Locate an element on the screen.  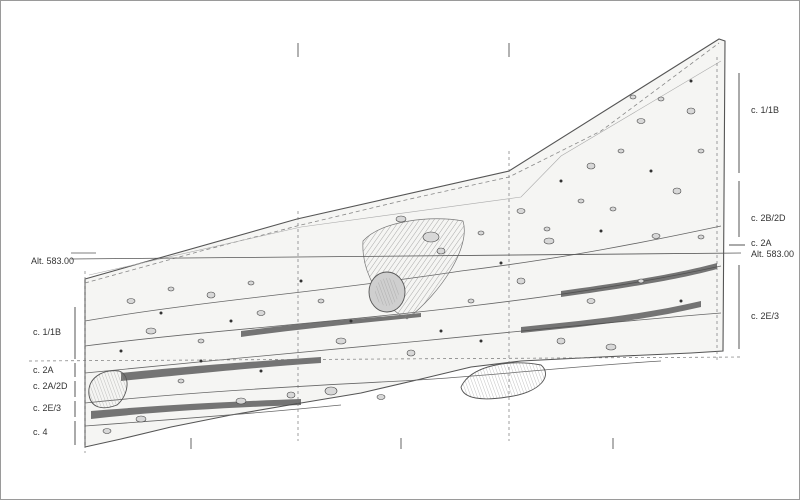
right-layer-label: c. 1/1B is located at coordinates (765, 110).